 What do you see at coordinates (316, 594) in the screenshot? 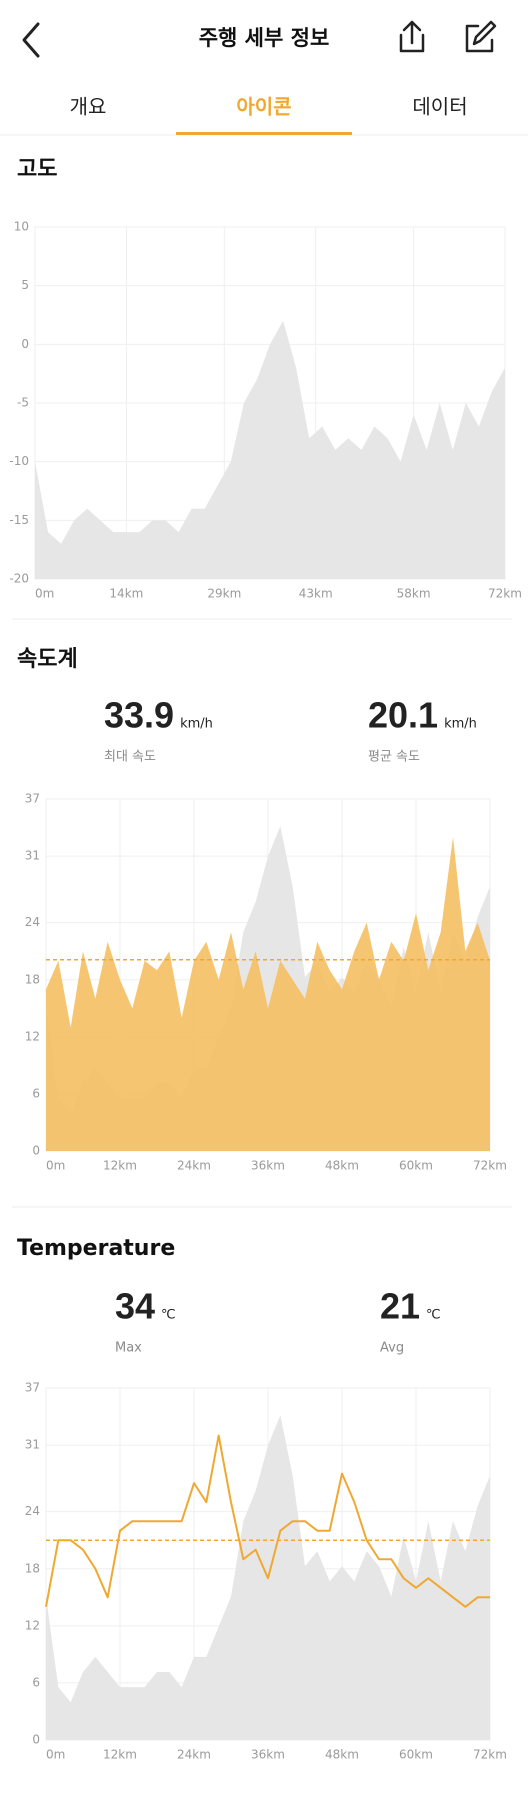
I see `x-tick-label: 43km` at bounding box center [316, 594].